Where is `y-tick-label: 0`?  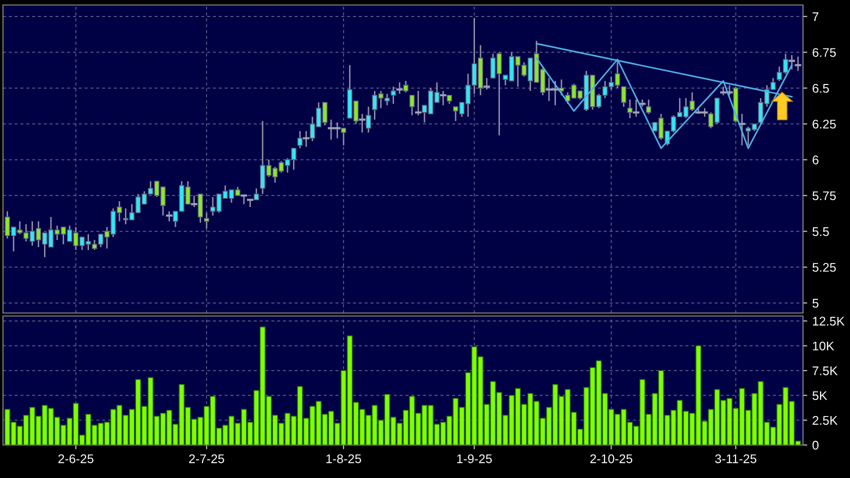 y-tick-label: 0 is located at coordinates (815, 445).